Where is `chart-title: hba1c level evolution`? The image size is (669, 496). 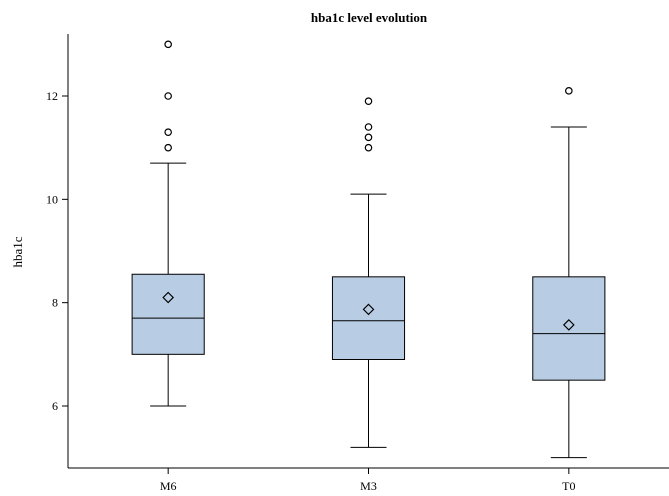 chart-title: hba1c level evolution is located at coordinates (369, 17).